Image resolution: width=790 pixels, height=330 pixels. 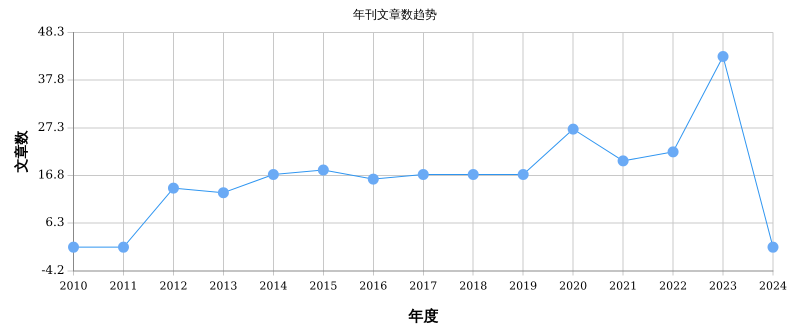 I want to click on x-tick-label: 2021, so click(x=623, y=285).